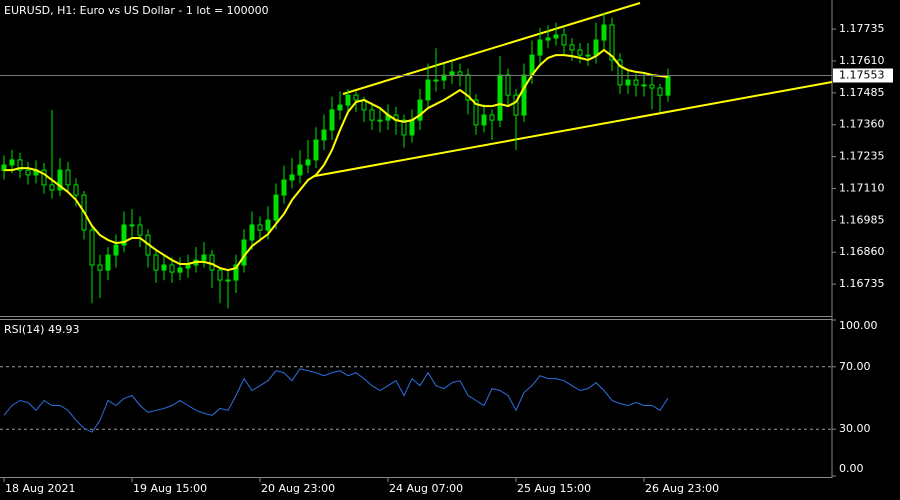  What do you see at coordinates (851, 468) in the screenshot?
I see `y-tick-label: 0.00` at bounding box center [851, 468].